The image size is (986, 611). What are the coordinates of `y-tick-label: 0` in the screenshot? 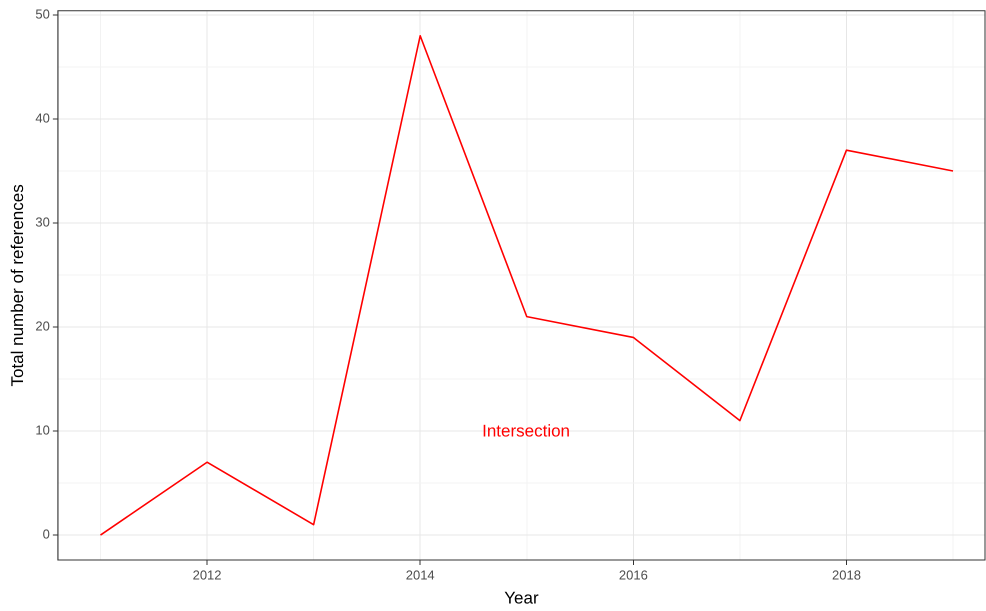 It's located at (46, 534).